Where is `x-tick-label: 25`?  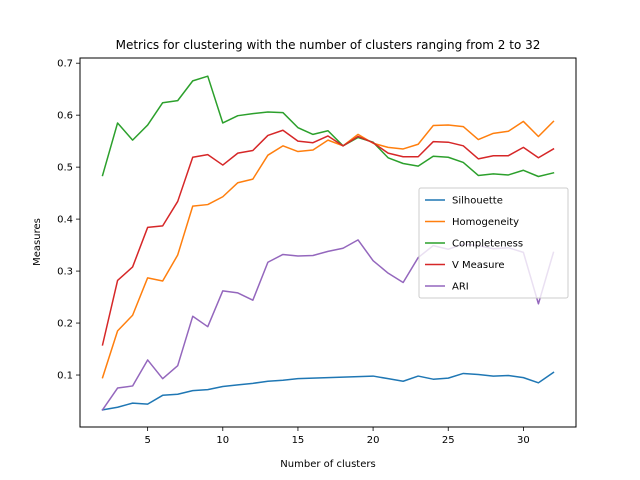
x-tick-label: 25 is located at coordinates (448, 440).